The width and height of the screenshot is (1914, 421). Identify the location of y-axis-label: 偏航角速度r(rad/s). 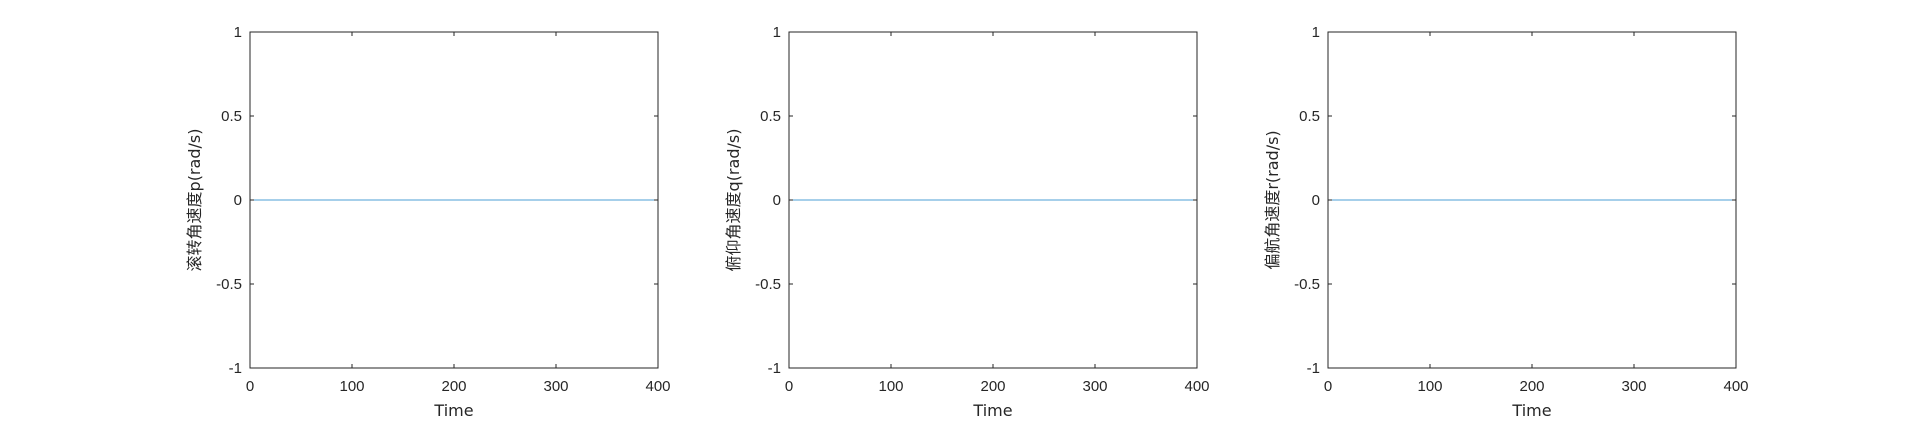
(1272, 199).